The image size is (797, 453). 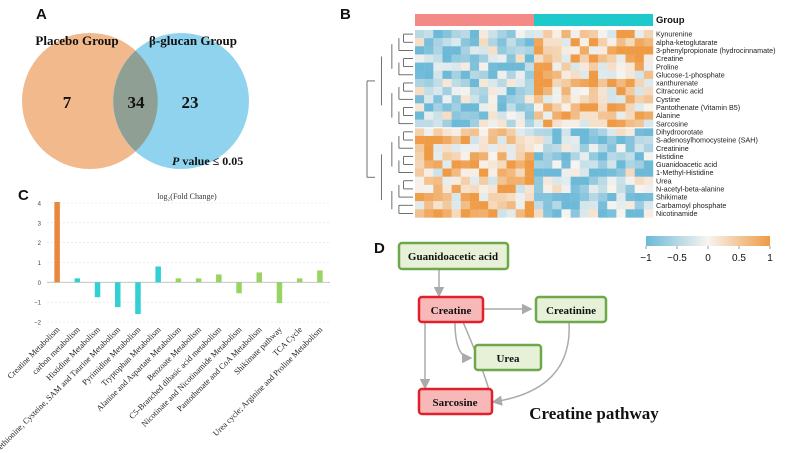 What do you see at coordinates (508, 357) in the screenshot?
I see `node-urea-box` at bounding box center [508, 357].